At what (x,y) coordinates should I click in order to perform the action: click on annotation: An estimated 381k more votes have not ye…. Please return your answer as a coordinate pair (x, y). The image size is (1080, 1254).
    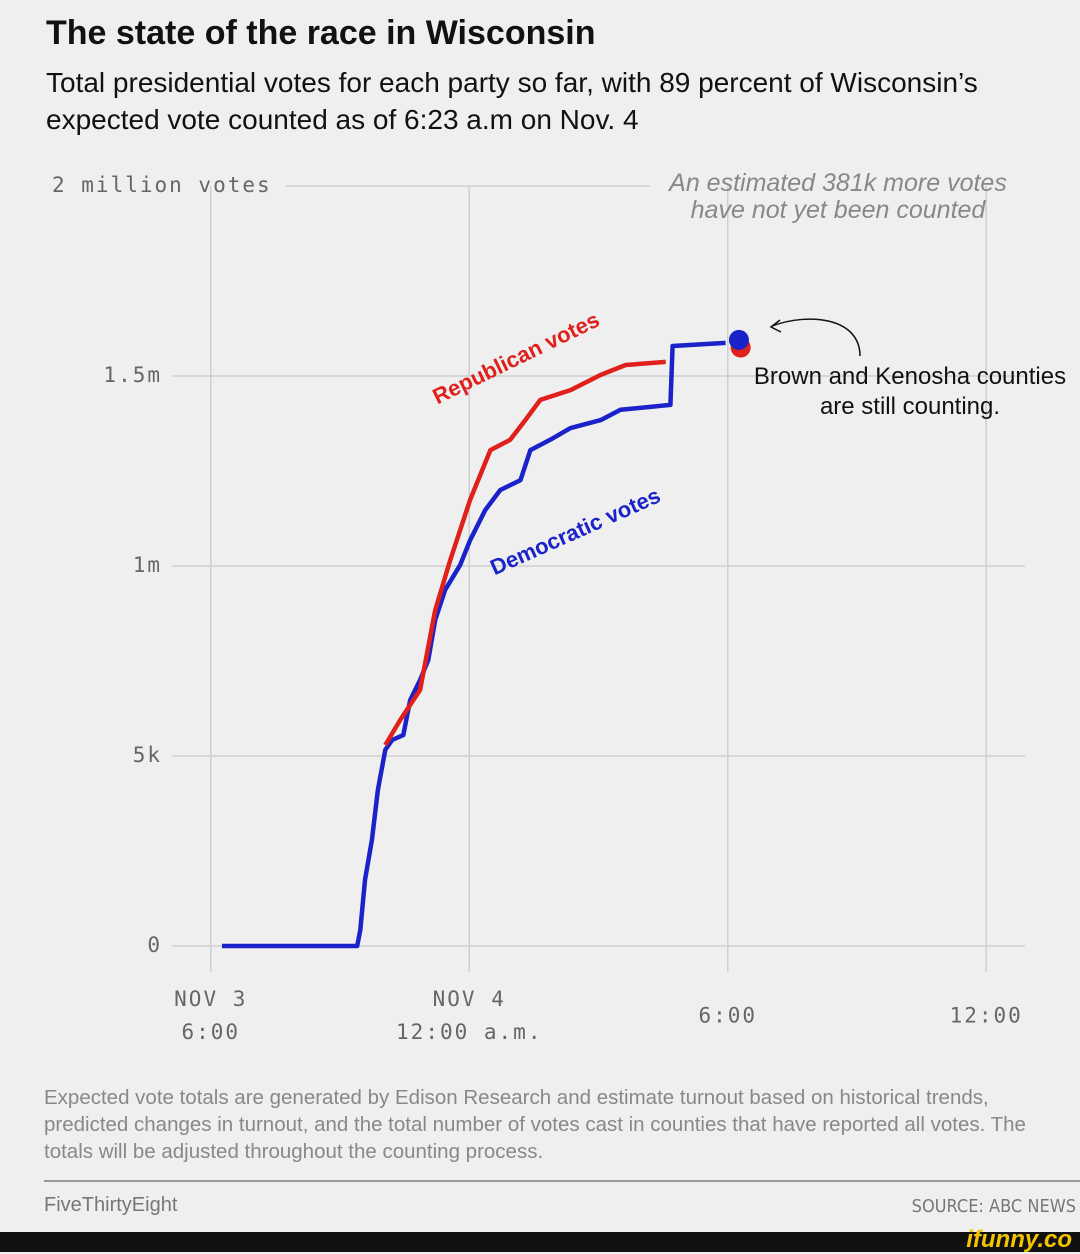
    Looking at the image, I should click on (838, 196).